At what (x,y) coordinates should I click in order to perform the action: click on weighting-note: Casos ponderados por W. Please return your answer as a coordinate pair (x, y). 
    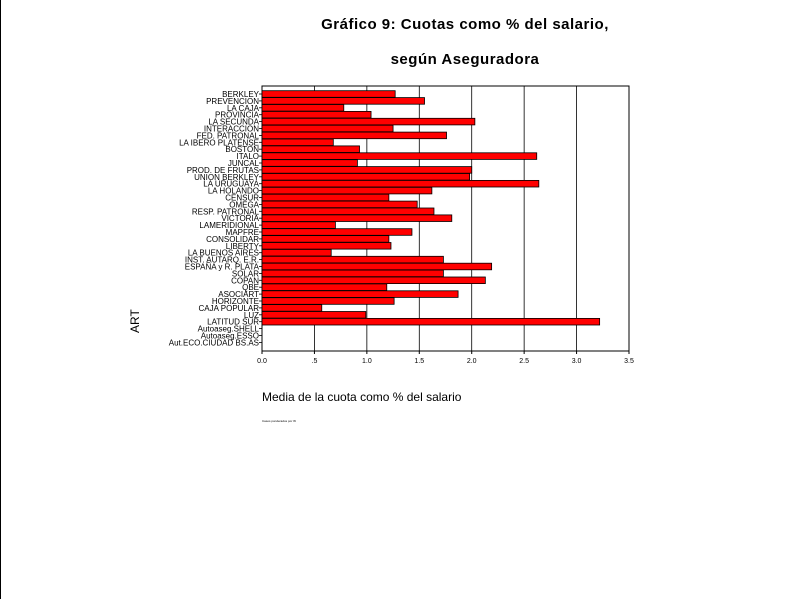
    Looking at the image, I should click on (279, 421).